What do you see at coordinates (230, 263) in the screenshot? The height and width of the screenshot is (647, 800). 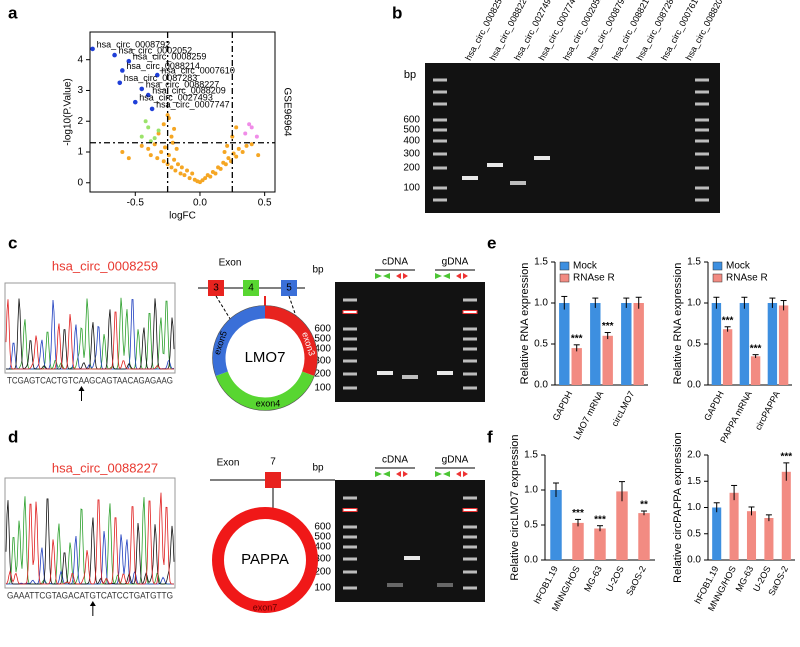 I see `exon-label: Exon` at bounding box center [230, 263].